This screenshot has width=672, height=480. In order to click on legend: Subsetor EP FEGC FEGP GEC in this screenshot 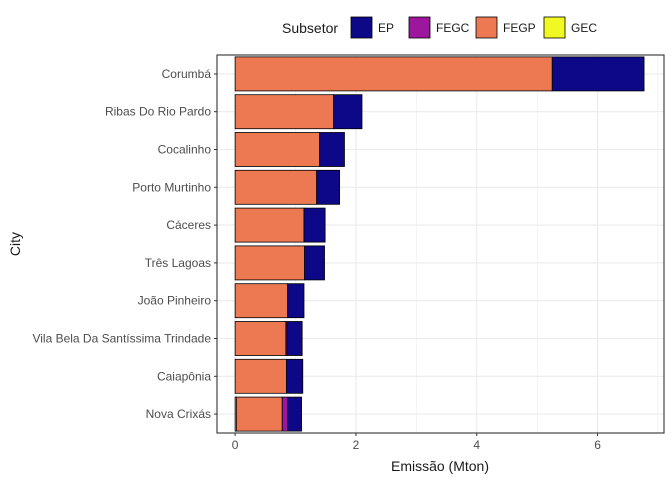, I will do `click(439, 27)`.